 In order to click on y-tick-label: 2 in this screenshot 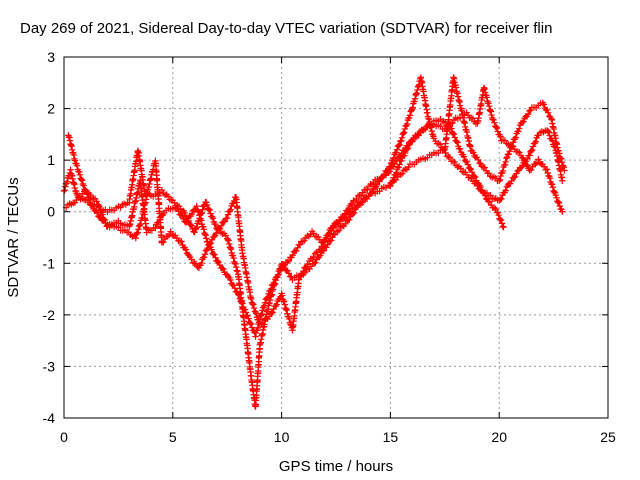, I will do `click(51, 109)`.